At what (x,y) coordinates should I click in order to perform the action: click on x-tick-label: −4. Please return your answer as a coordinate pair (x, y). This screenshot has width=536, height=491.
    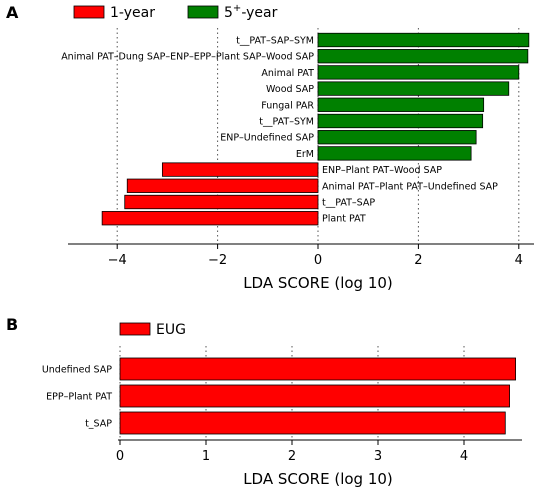
    Looking at the image, I should click on (117, 260).